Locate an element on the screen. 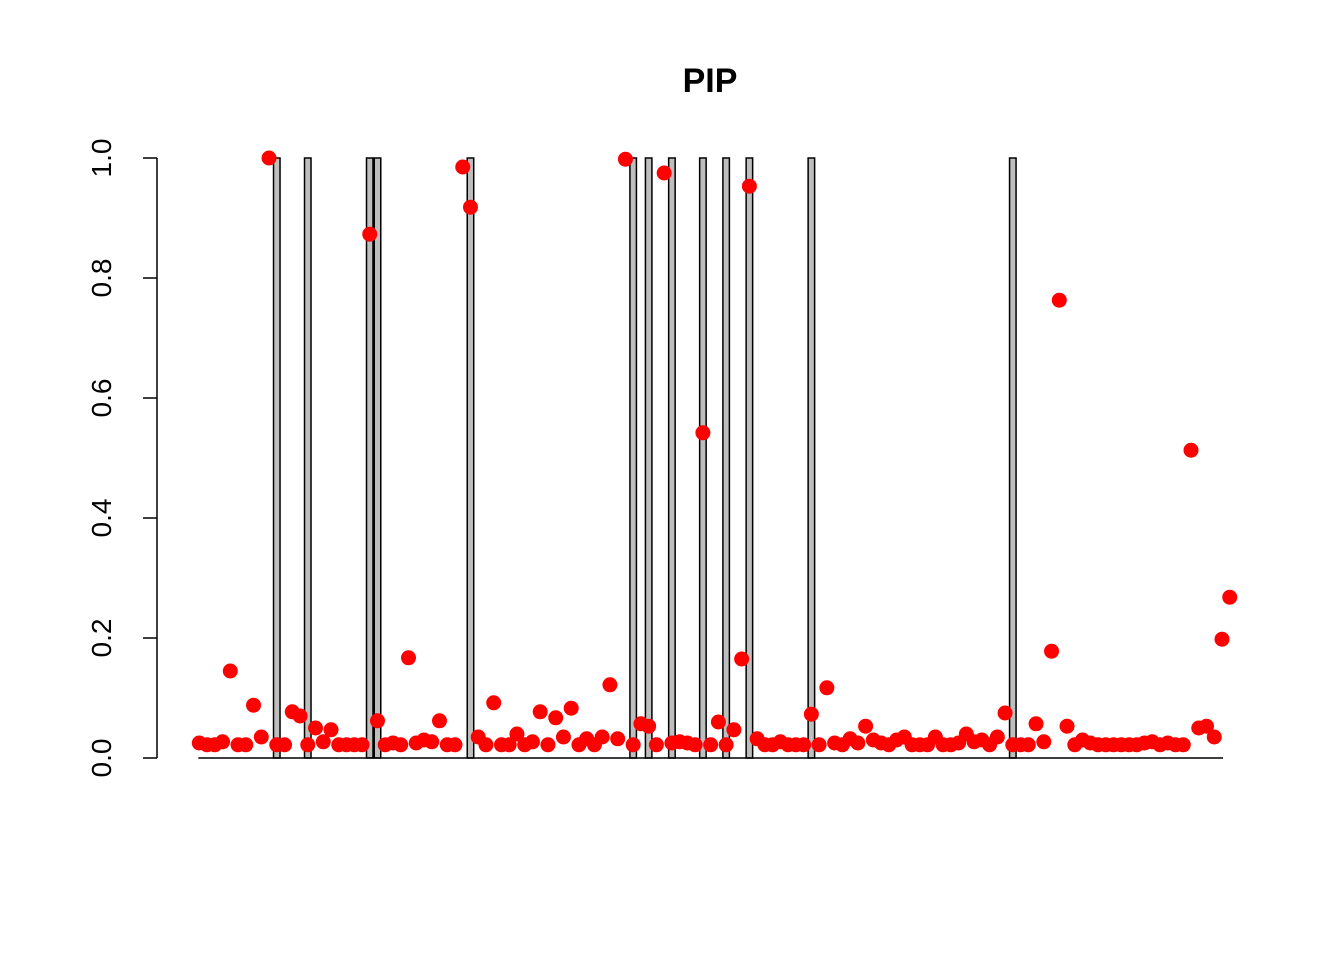  chart-title: PIP is located at coordinates (710, 81).